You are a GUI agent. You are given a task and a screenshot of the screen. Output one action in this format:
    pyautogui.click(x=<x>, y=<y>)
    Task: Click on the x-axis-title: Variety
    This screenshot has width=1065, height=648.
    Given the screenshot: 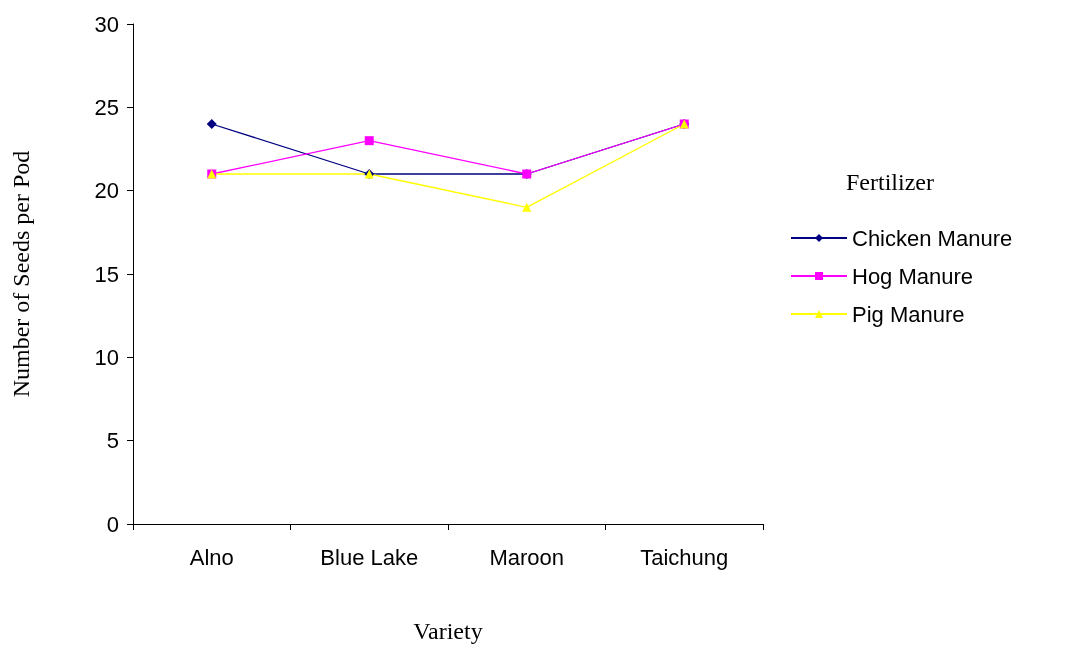 What is the action you would take?
    pyautogui.click(x=448, y=631)
    